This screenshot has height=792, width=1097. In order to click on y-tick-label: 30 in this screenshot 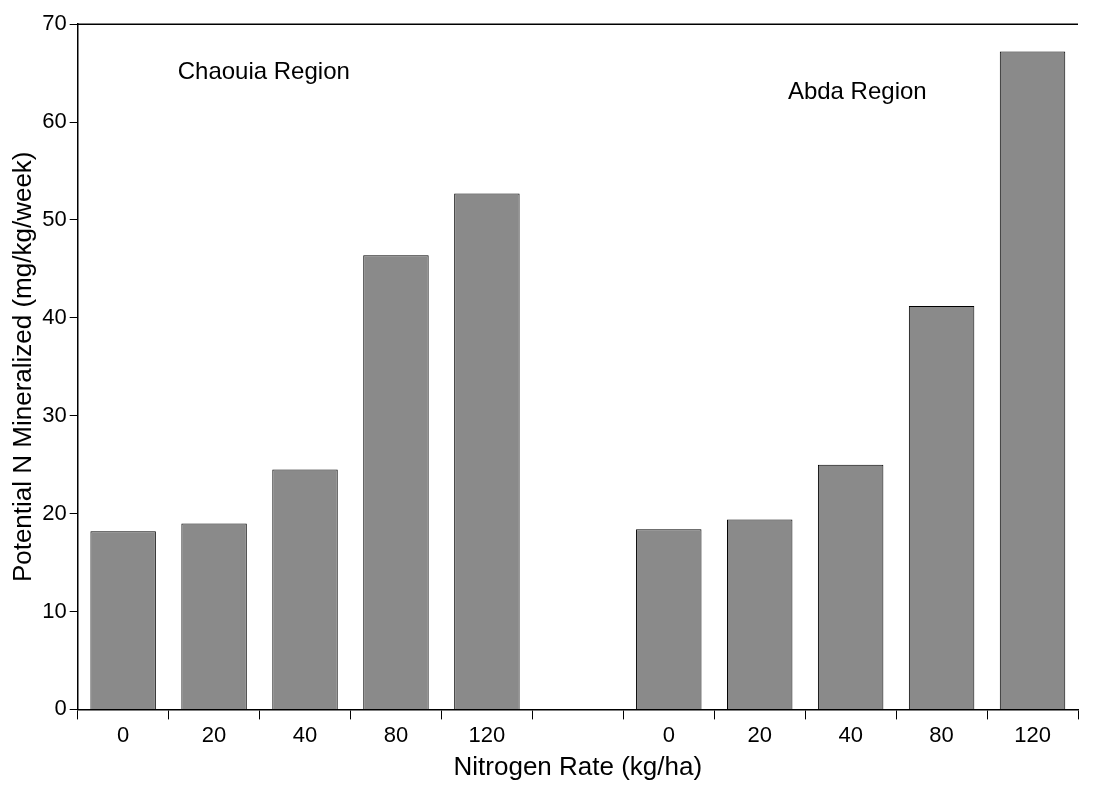, I will do `click(54, 414)`.